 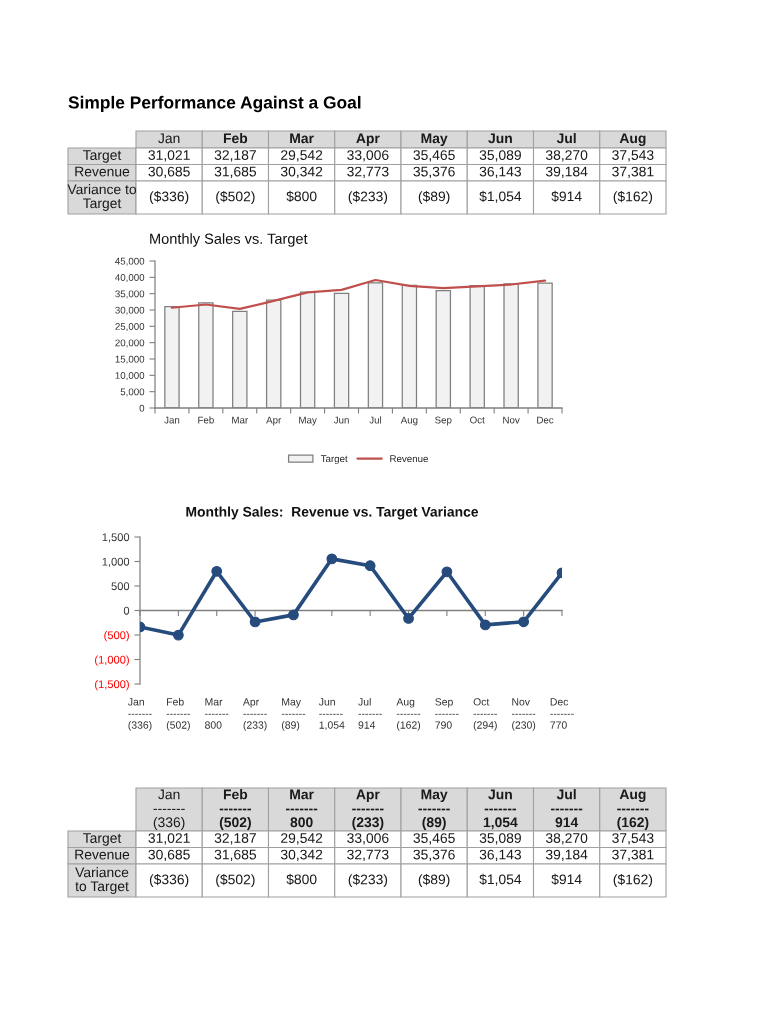 What do you see at coordinates (172, 420) in the screenshot?
I see `x-tick-label: Jan` at bounding box center [172, 420].